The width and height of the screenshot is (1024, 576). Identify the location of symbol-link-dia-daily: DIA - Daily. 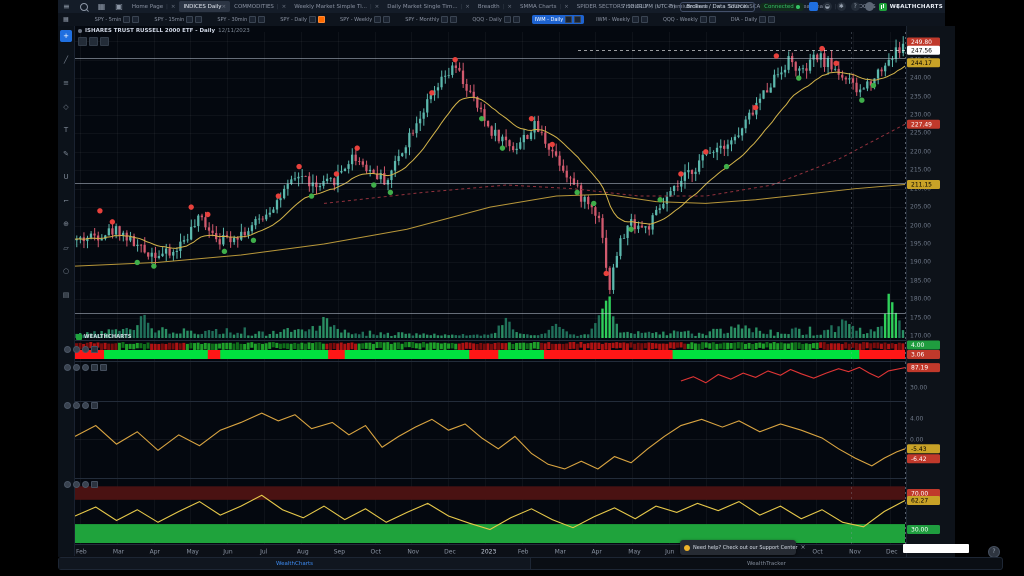
(753, 19).